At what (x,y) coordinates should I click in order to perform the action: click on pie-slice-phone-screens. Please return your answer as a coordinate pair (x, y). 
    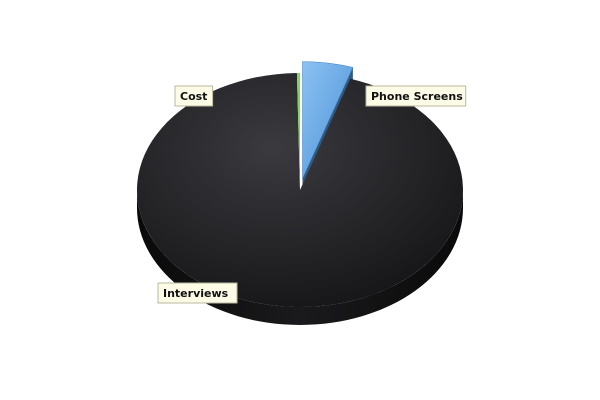
    Looking at the image, I should click on (328, 120).